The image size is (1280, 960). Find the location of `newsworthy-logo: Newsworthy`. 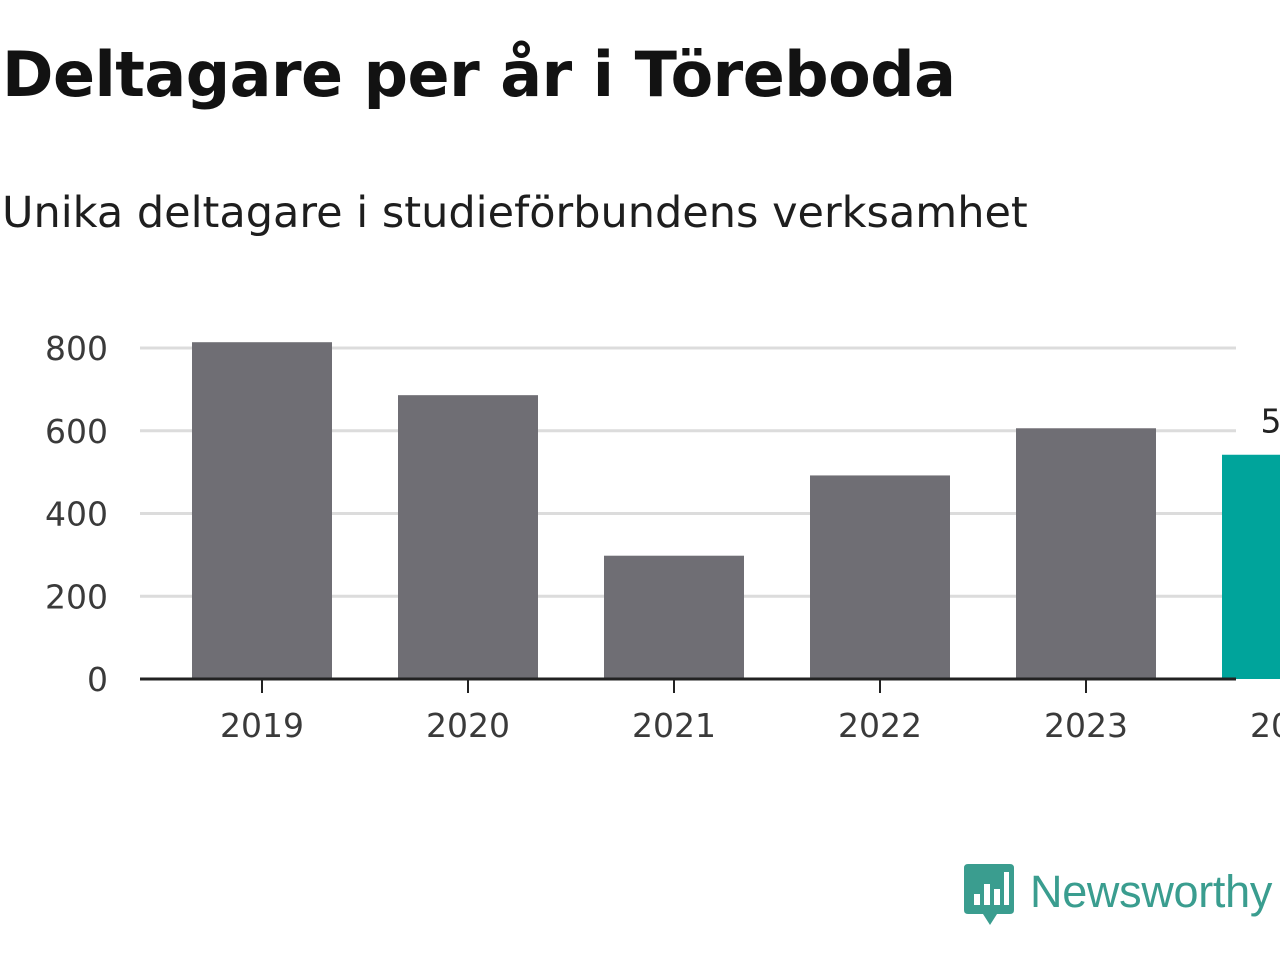

newsworthy-logo: Newsworthy is located at coordinates (1118, 895).